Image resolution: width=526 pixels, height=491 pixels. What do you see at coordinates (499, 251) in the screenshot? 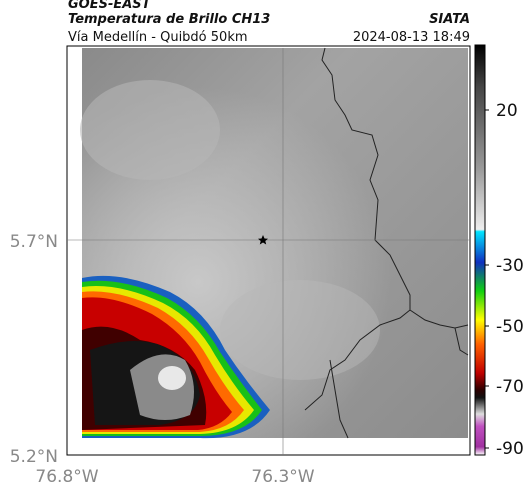
I see `colorbar: 20 -30 -50 -70 -90` at bounding box center [499, 251].